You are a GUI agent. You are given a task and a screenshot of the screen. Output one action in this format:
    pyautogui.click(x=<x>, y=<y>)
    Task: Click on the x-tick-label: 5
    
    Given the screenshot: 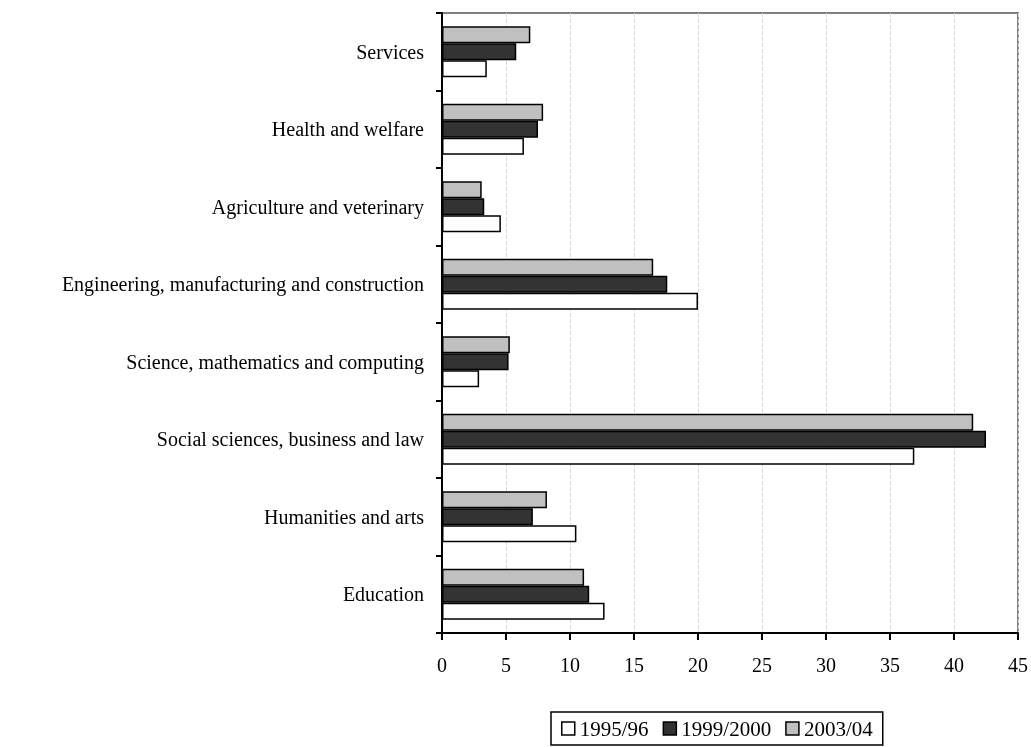 What is the action you would take?
    pyautogui.click(x=506, y=665)
    